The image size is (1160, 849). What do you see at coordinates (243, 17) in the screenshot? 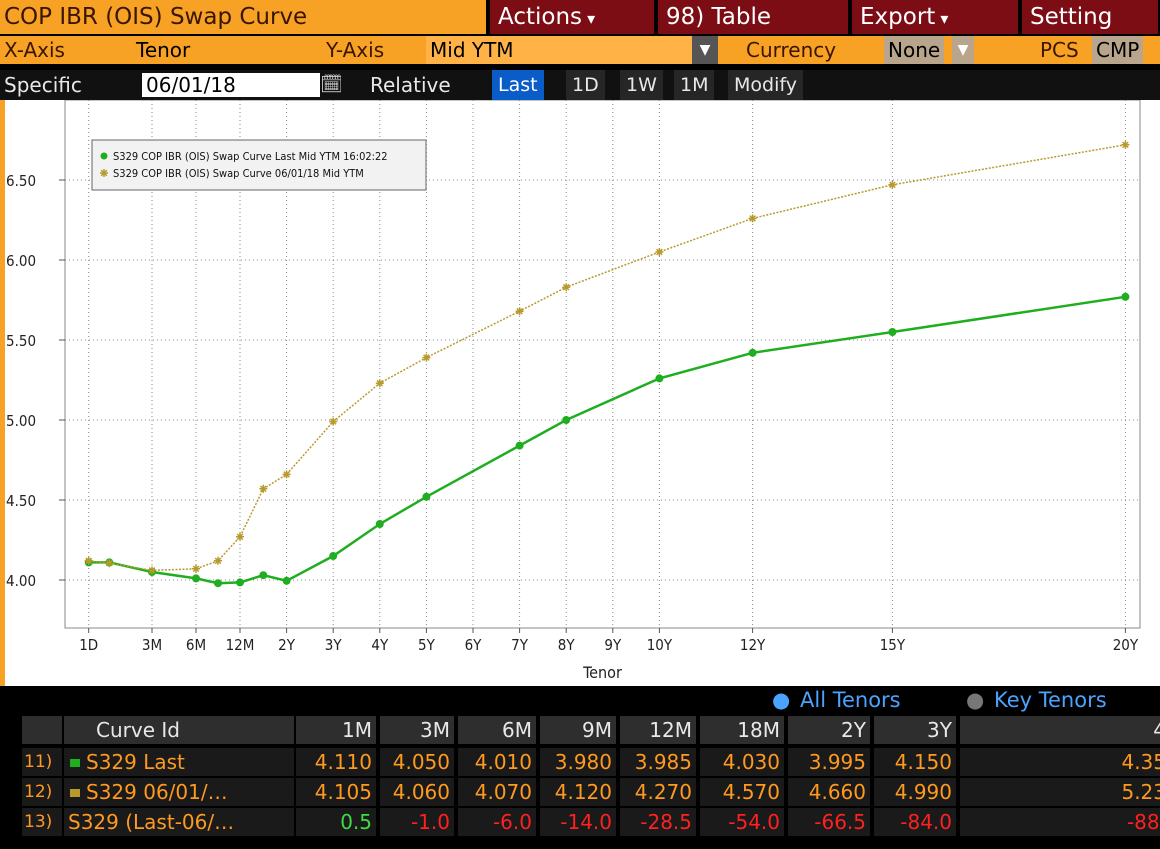
I see `screen-title: COP IBR (OIS) Swap Curve` at bounding box center [243, 17].